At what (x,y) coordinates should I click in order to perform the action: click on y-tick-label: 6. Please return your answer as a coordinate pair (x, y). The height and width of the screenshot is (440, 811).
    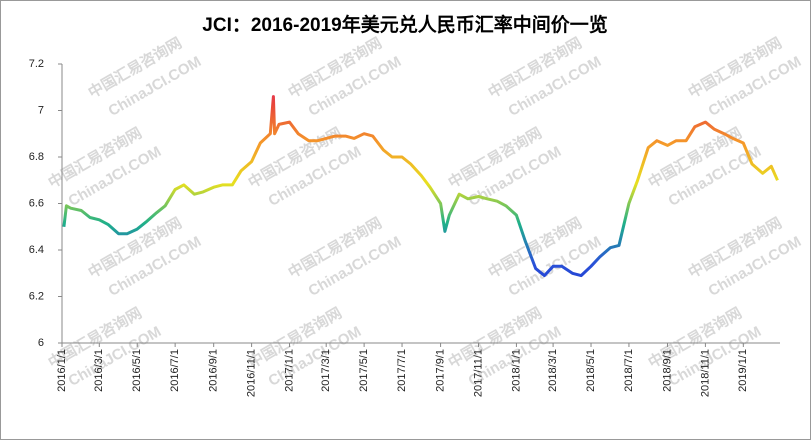
    Looking at the image, I should click on (41, 343).